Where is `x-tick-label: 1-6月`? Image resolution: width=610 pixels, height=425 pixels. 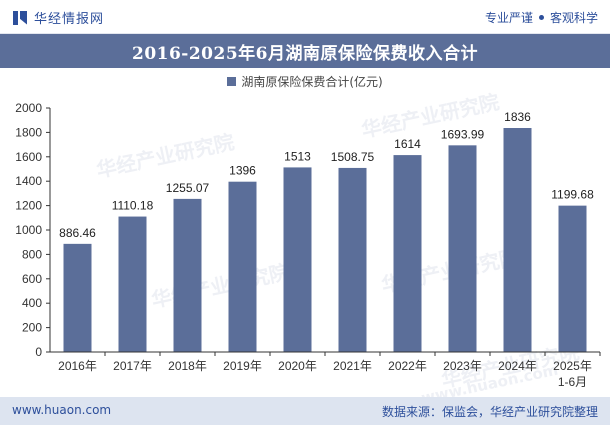 x-tick-label: 1-6月 is located at coordinates (572, 382).